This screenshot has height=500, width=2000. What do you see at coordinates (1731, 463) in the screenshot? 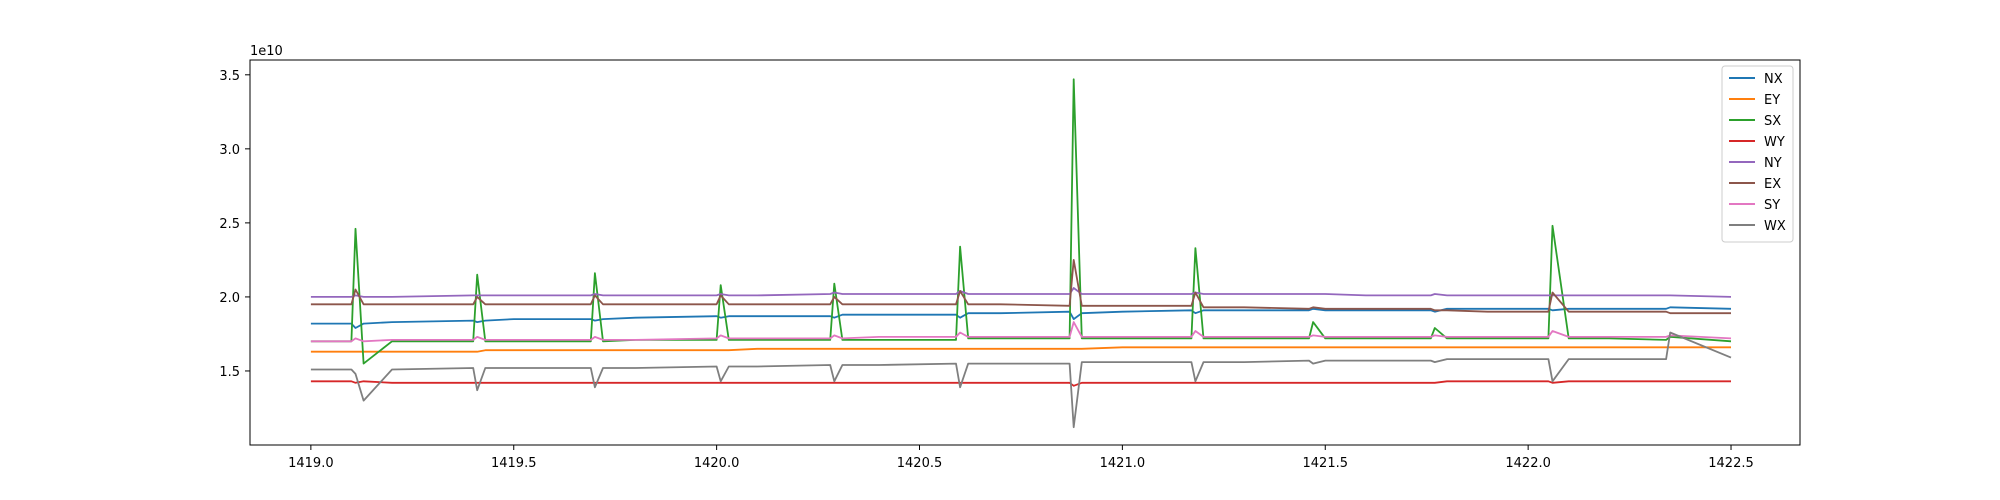
I see `x-tick-label: 1422.5` at bounding box center [1731, 463].